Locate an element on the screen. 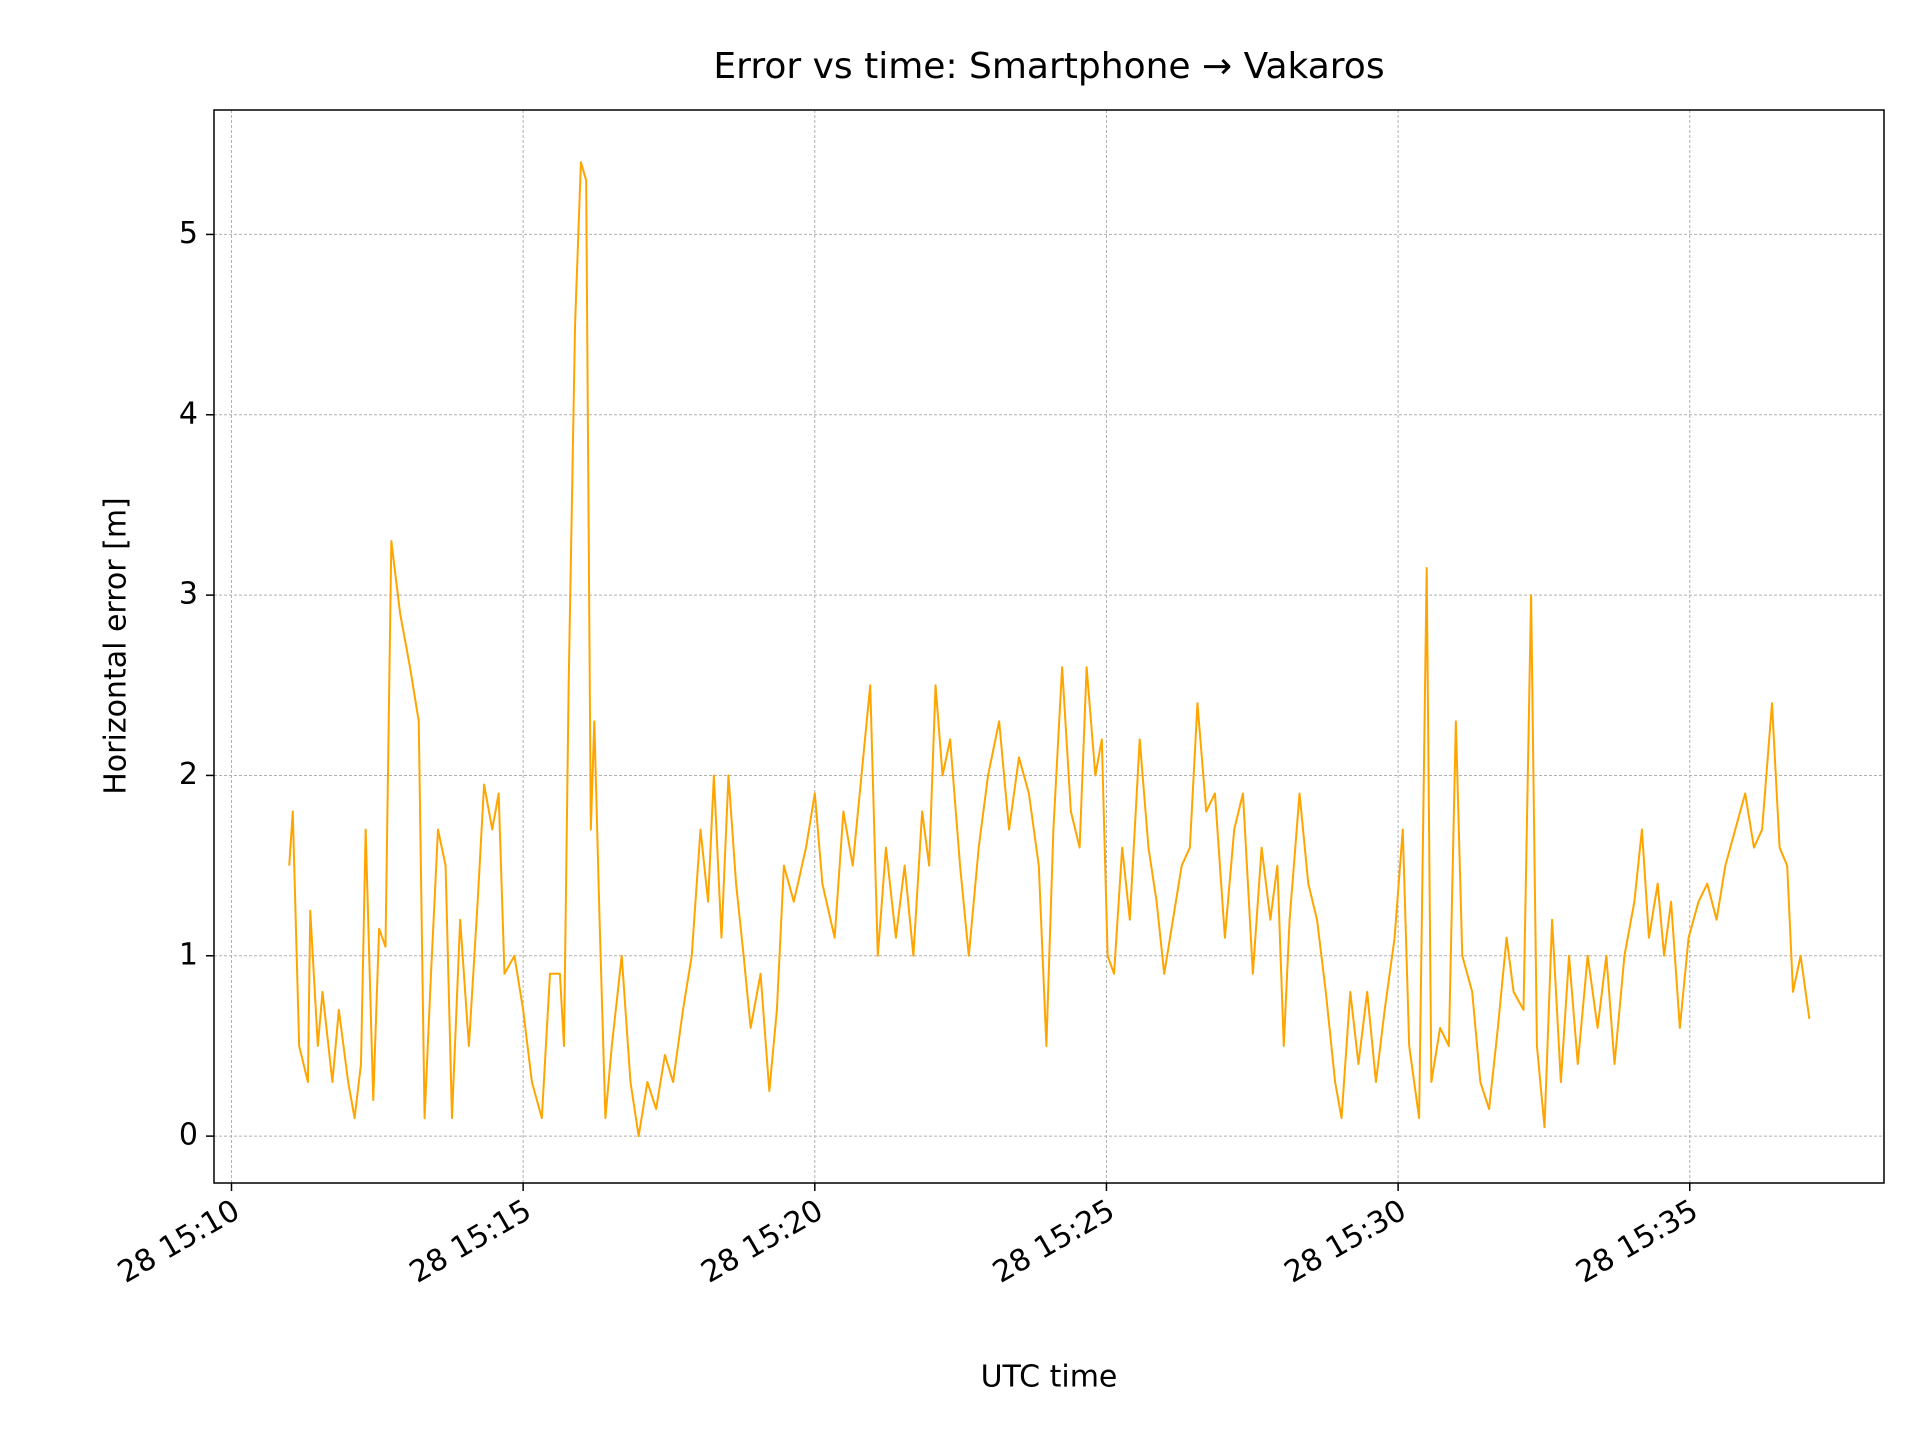  y-tick-label: 0 is located at coordinates (188, 1135).